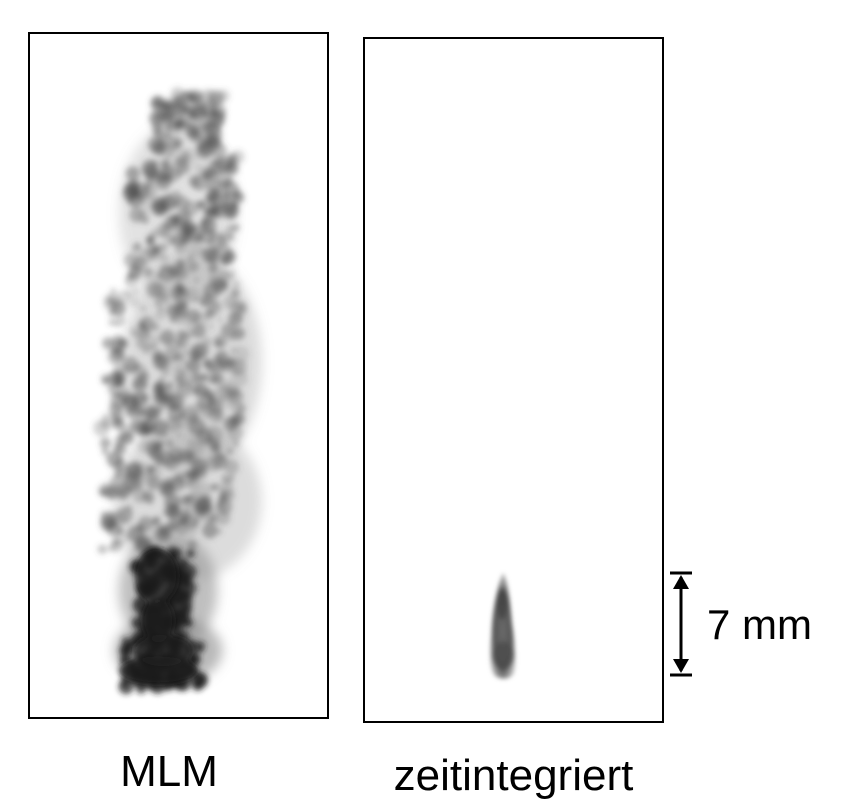 Image resolution: width=855 pixels, height=802 pixels. I want to click on scale-bar-arrow-icon, so click(681, 624).